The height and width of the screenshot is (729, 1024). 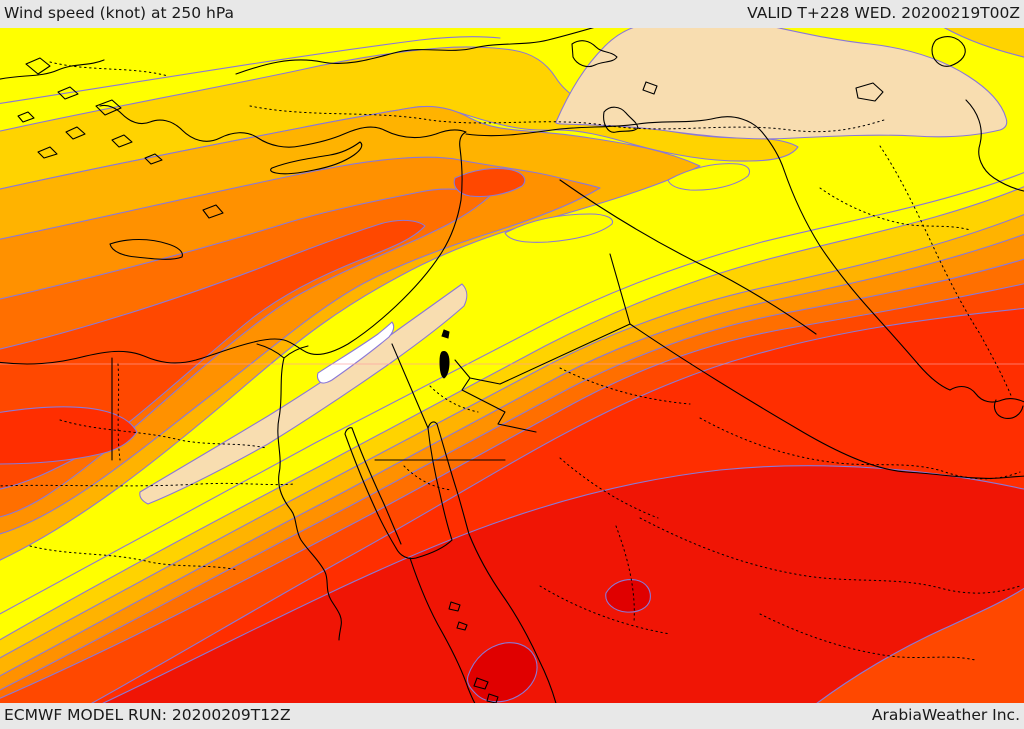 What do you see at coordinates (986, 402) in the screenshot?
I see `persian-gulf-head` at bounding box center [986, 402].